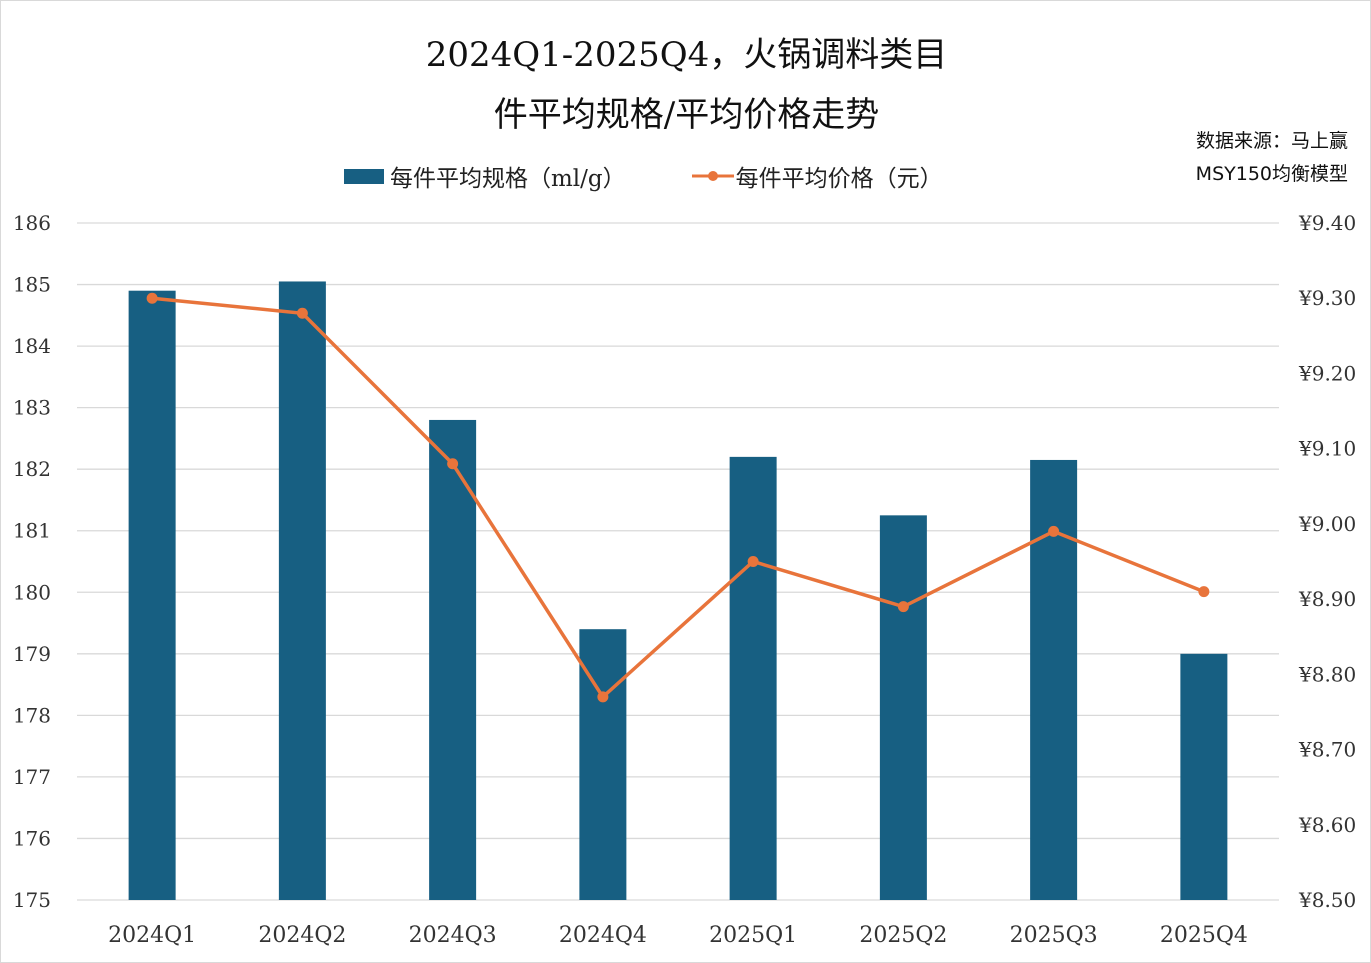 This screenshot has height=963, width=1371. Describe the element at coordinates (1327, 373) in the screenshot. I see `right-tick-label: ¥9.20` at that location.